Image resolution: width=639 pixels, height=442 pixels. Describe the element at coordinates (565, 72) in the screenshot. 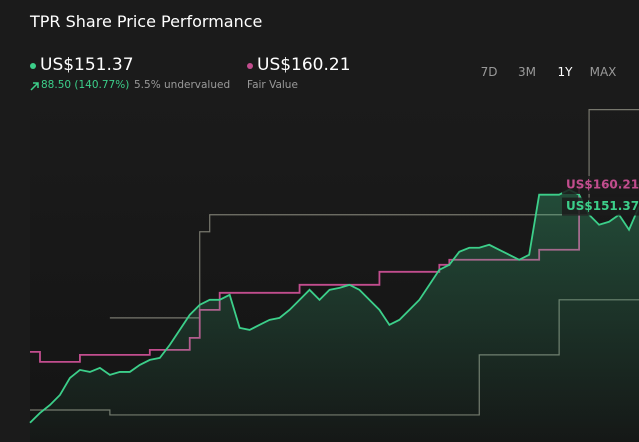

I see `range-button: 1Y` at that location.